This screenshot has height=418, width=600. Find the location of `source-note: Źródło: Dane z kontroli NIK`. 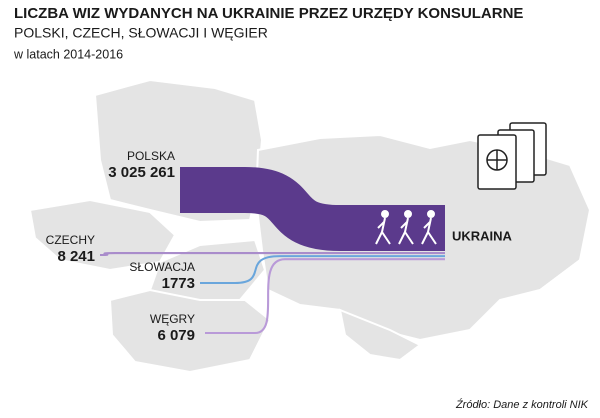

source-note: Źródło: Dane z kontroli NIK is located at coordinates (522, 404).